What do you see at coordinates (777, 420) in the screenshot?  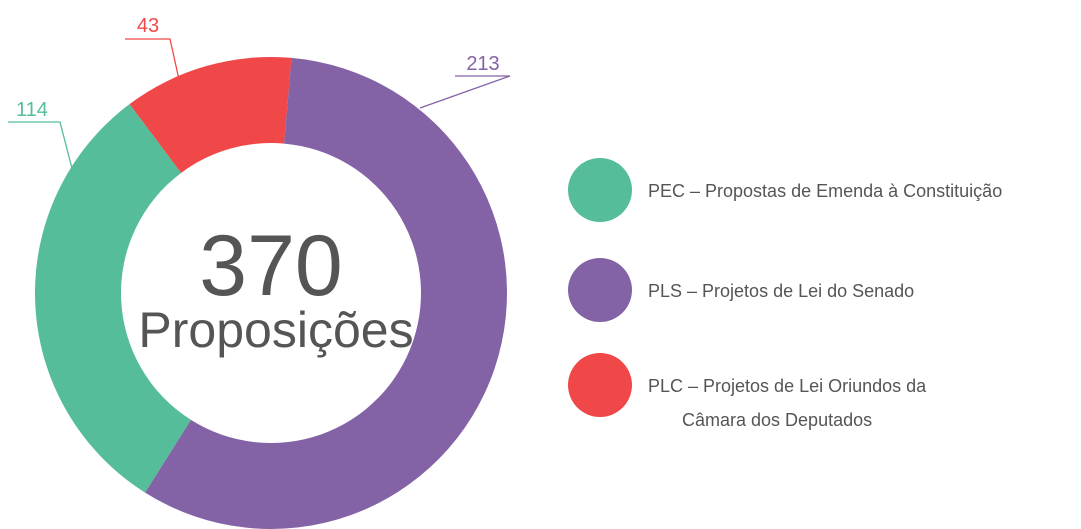 I see `legend-label: Câmara dos Deputados` at bounding box center [777, 420].